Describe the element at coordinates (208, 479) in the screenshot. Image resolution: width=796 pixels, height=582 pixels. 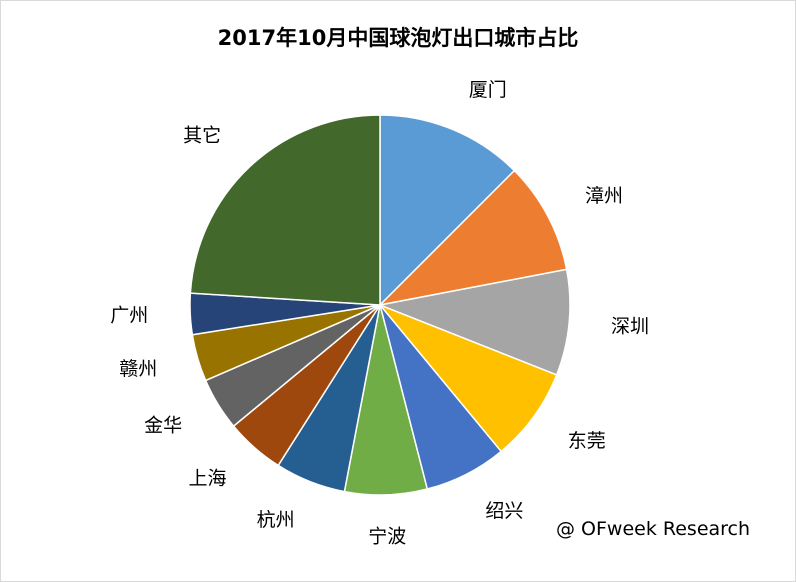
I see `slice-label-8: 上海` at that location.